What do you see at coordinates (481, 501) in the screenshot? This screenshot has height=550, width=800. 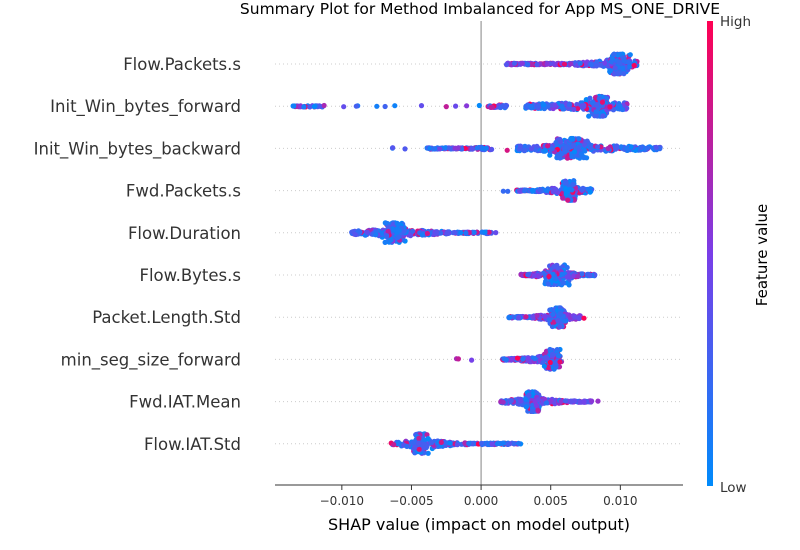 I see `x-tick-label: 0.000` at bounding box center [481, 501].